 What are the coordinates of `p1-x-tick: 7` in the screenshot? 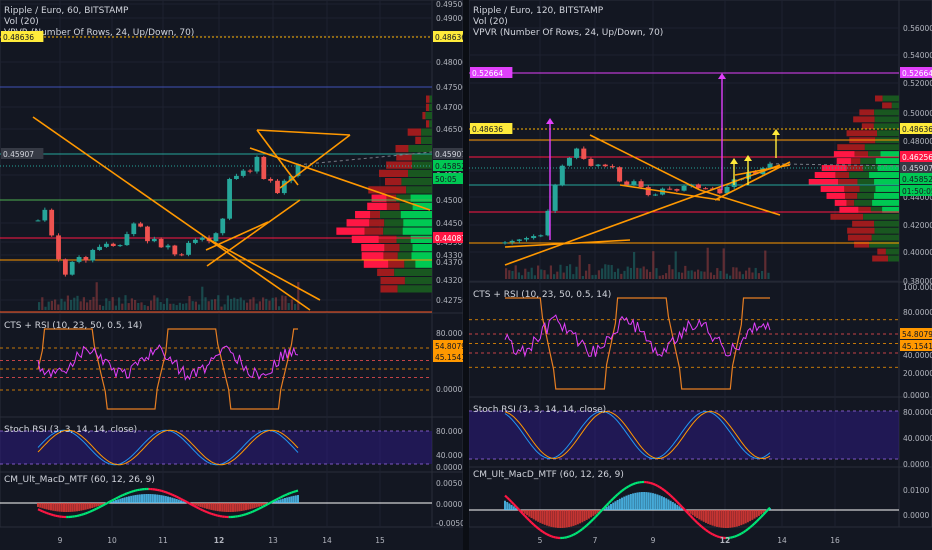 It's located at (595, 540).